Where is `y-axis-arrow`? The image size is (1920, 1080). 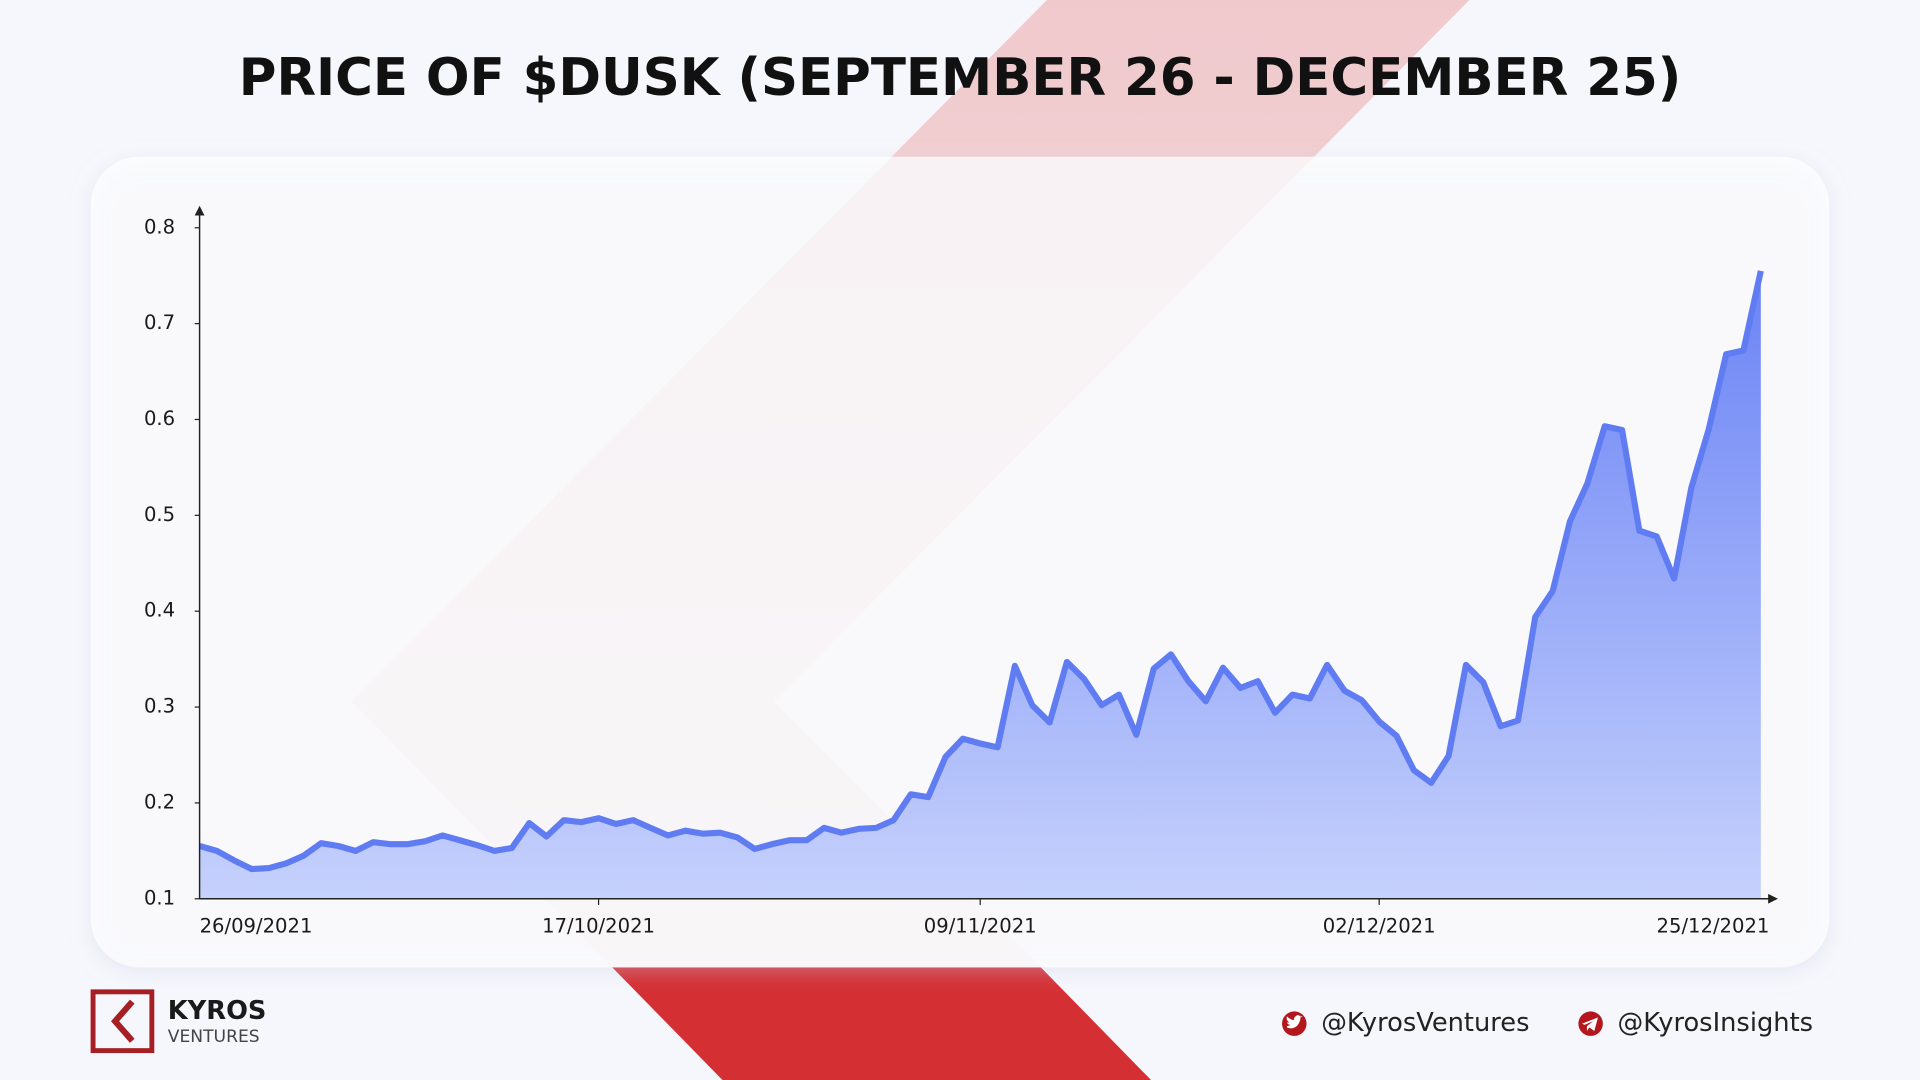 y-axis-arrow is located at coordinates (199, 210).